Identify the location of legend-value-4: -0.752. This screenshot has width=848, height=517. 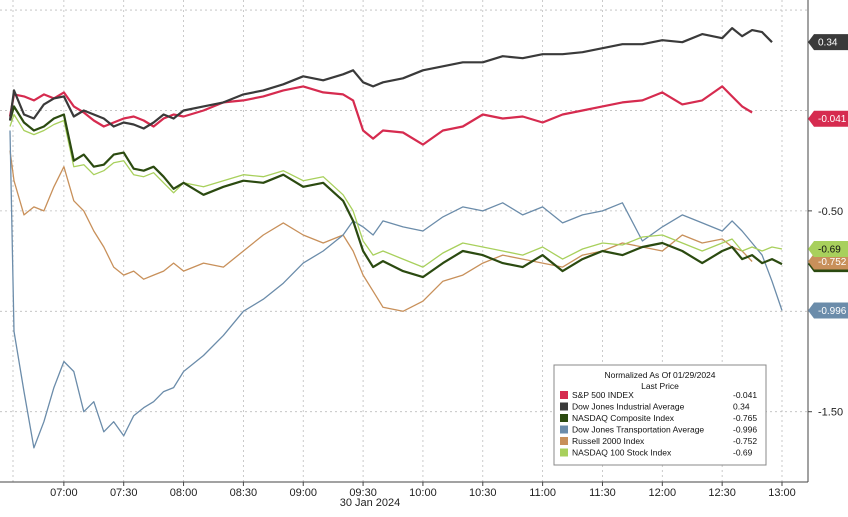
(745, 441).